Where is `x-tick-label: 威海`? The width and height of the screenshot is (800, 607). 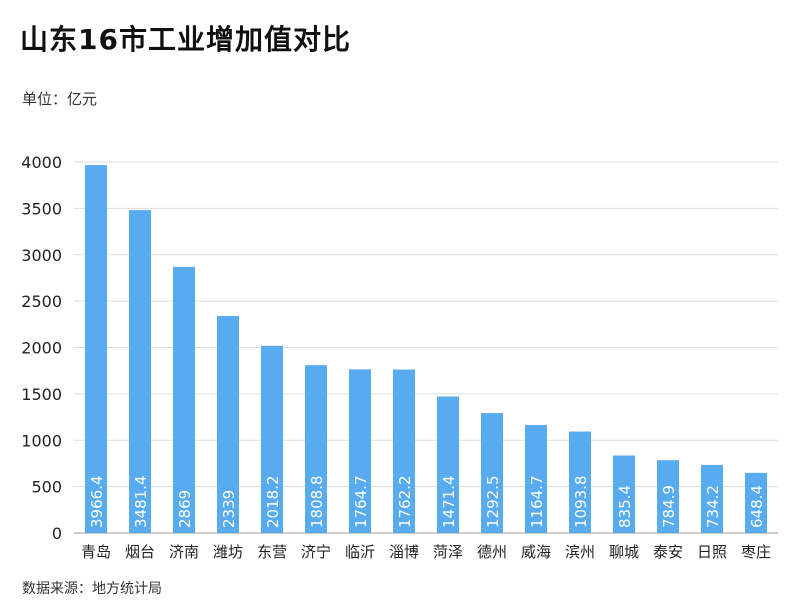
x-tick-label: 威海 is located at coordinates (536, 552).